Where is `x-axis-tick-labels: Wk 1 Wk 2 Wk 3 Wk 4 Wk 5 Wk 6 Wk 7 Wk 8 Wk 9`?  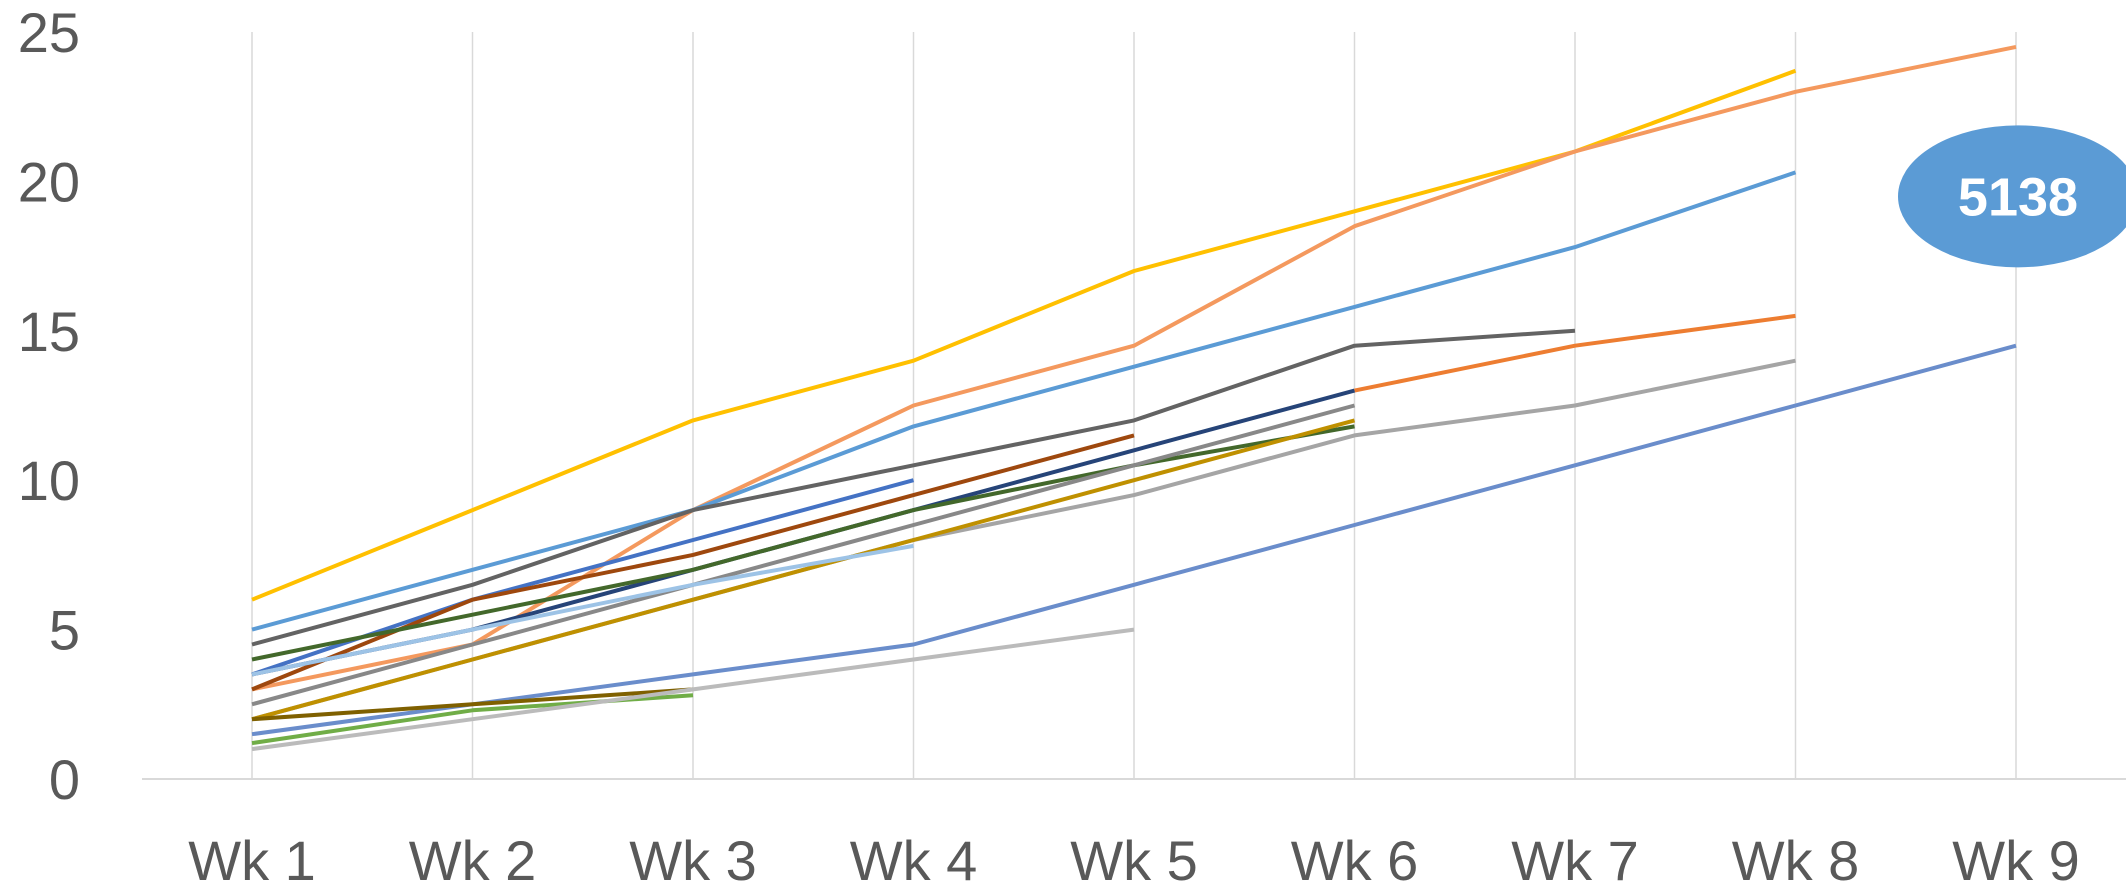 x-axis-tick-labels: Wk 1 Wk 2 Wk 3 Wk 4 Wk 5 Wk 6 Wk 7 Wk 8 Wk 9 is located at coordinates (1134, 857).